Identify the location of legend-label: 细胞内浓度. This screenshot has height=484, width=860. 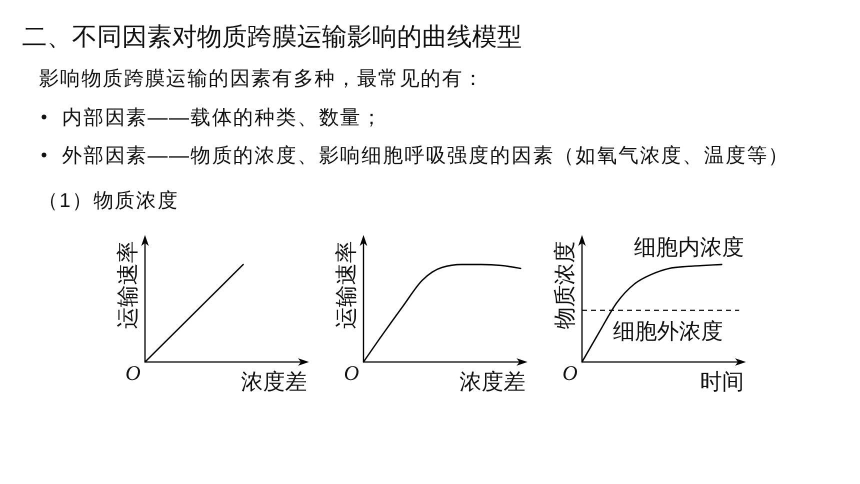
(689, 247).